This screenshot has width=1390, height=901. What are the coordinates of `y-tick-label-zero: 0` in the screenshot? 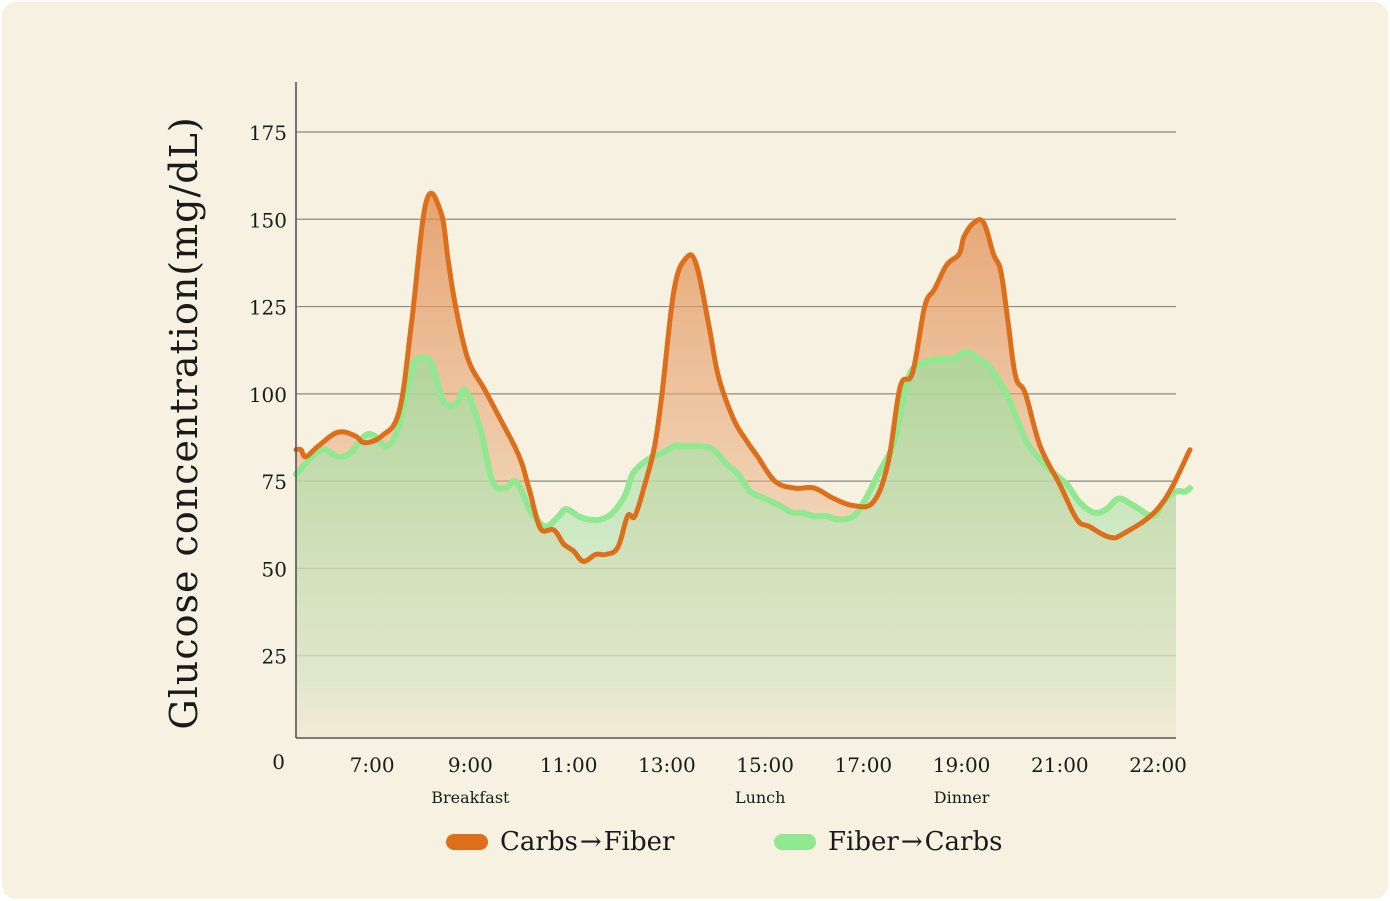 It's located at (278, 762).